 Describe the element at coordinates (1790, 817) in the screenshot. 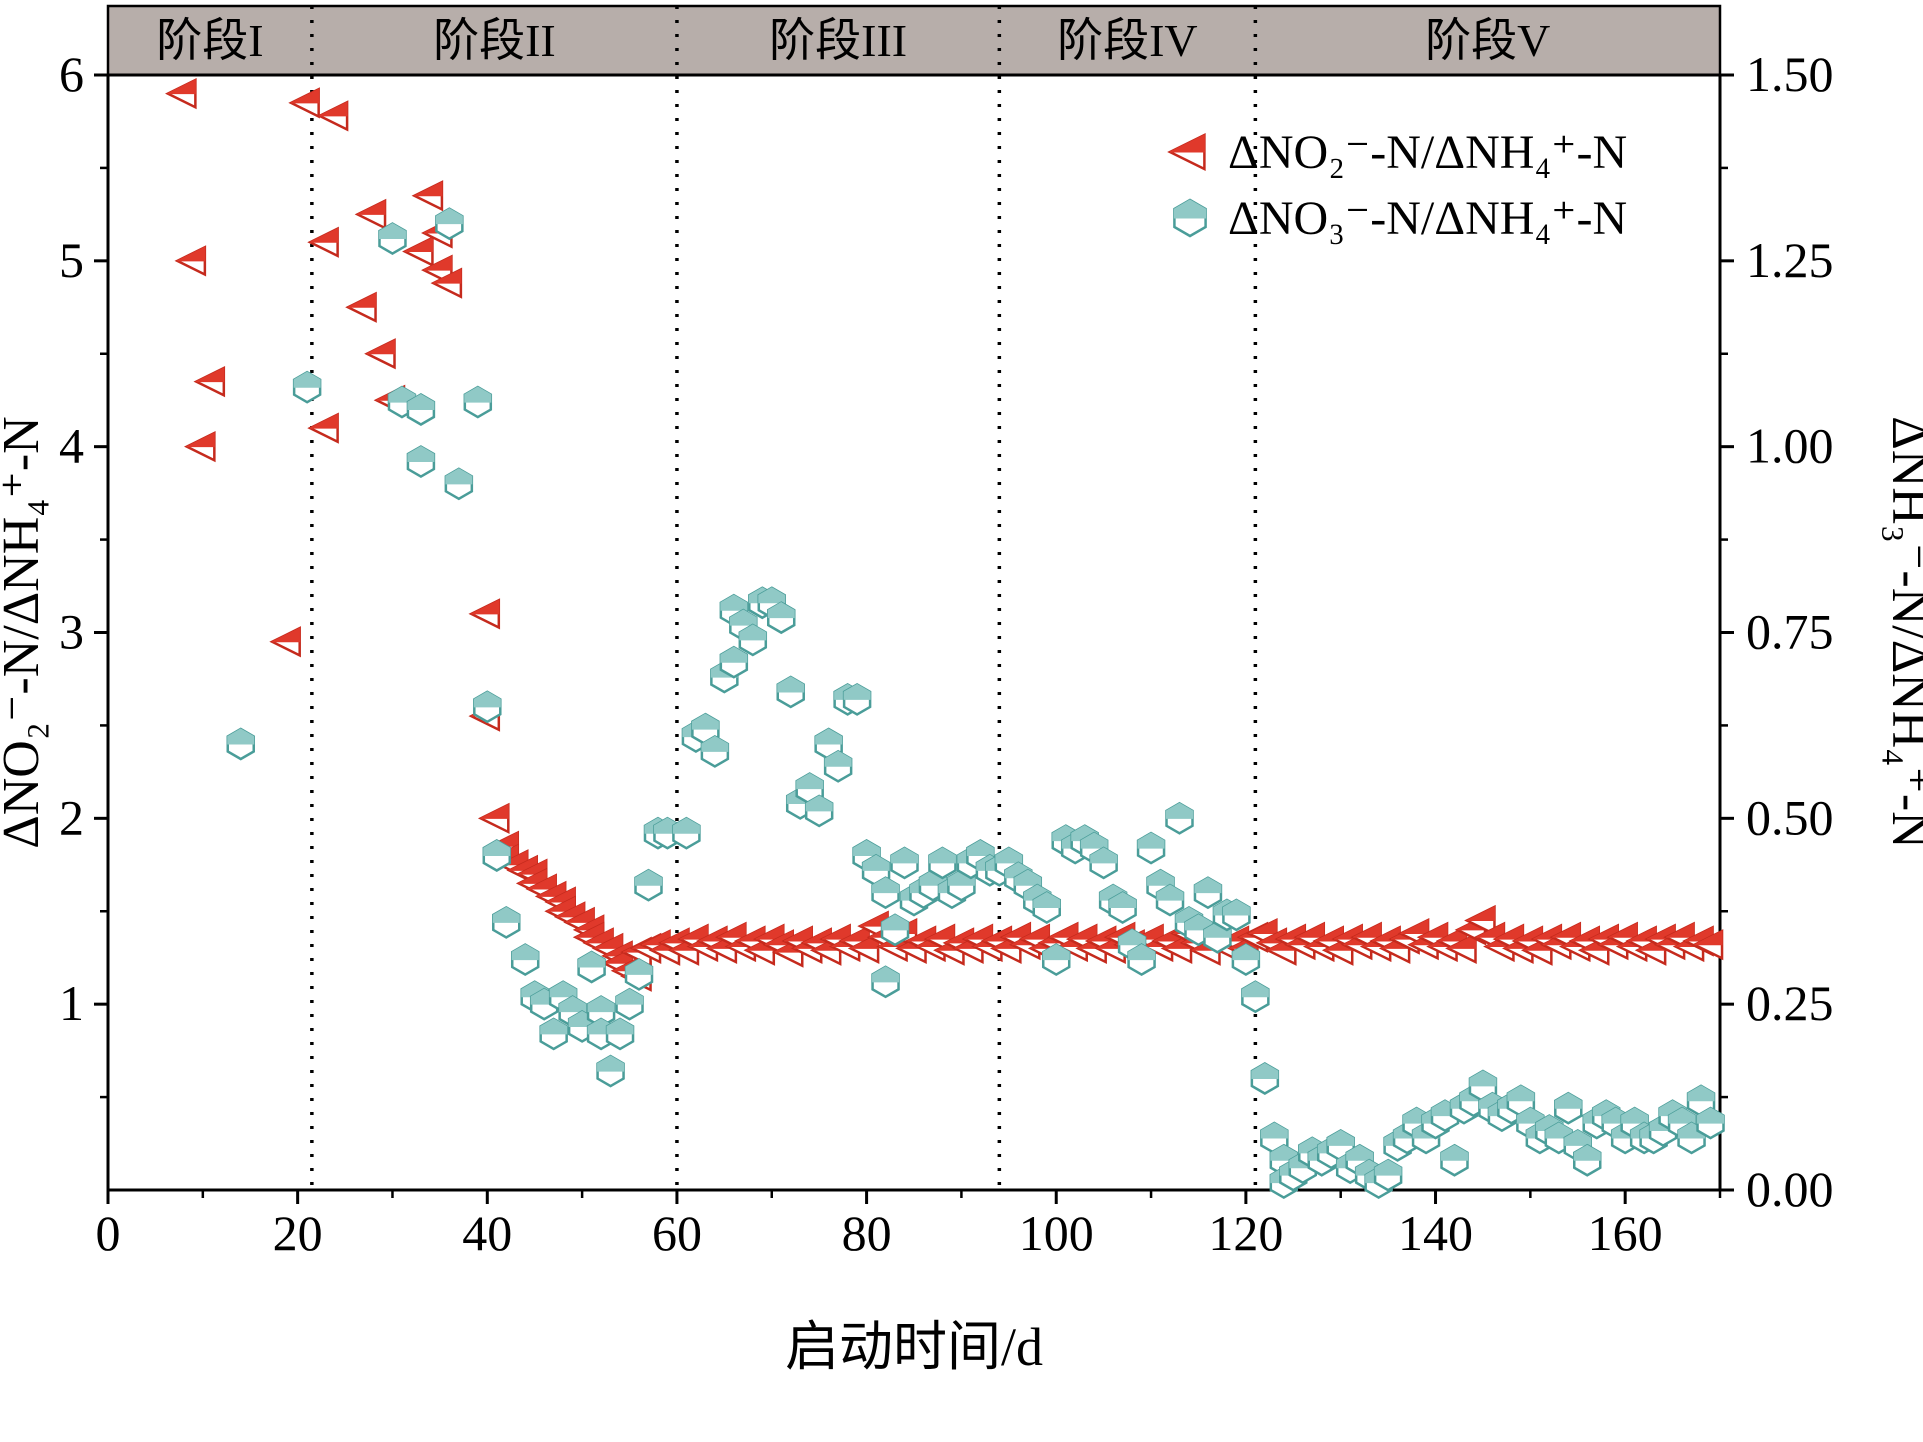

I see `y-right-tick-label: 0.50` at that location.